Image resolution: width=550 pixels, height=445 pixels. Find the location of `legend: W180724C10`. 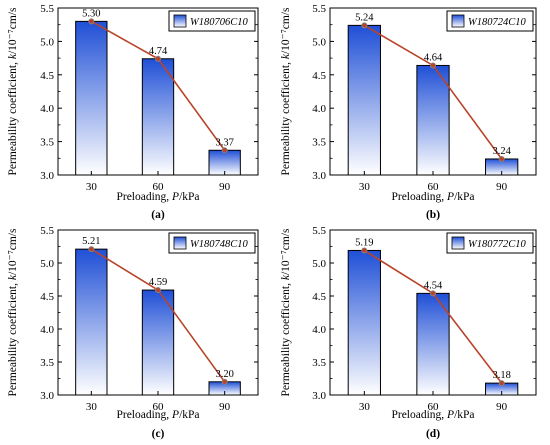

legend: W180724C10 is located at coordinates (490, 21).